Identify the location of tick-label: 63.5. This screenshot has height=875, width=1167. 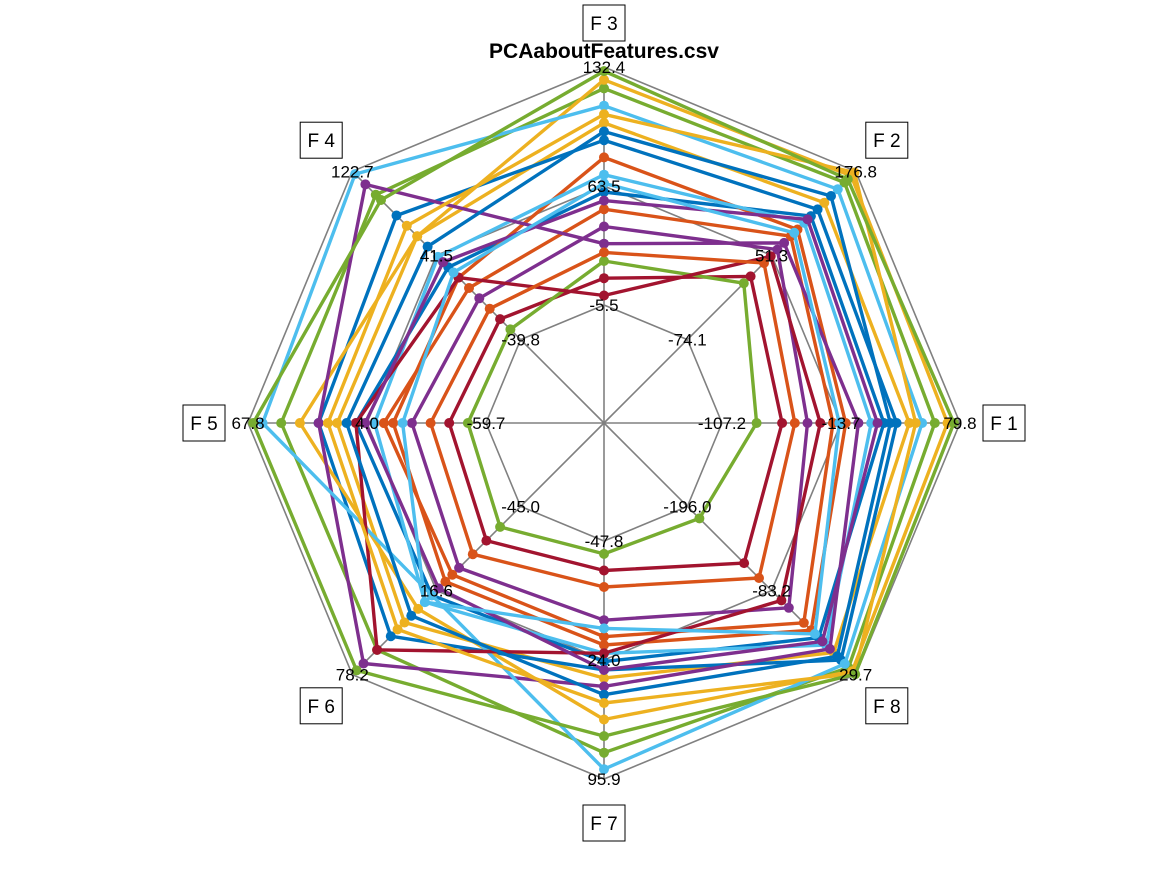
(603, 186).